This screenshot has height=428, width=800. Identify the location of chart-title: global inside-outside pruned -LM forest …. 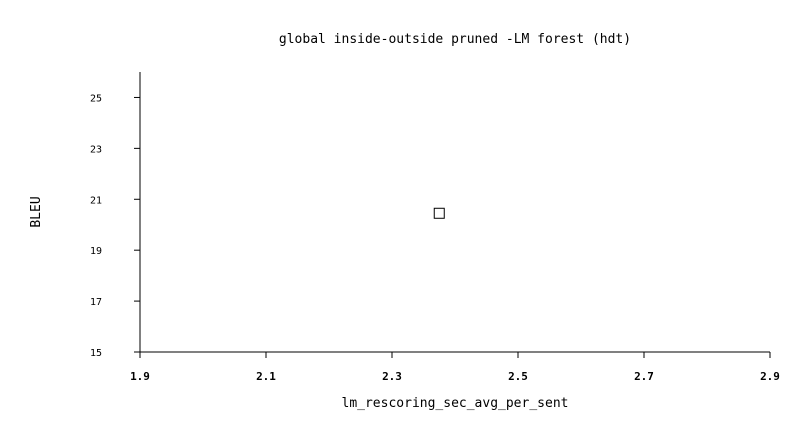
(455, 39).